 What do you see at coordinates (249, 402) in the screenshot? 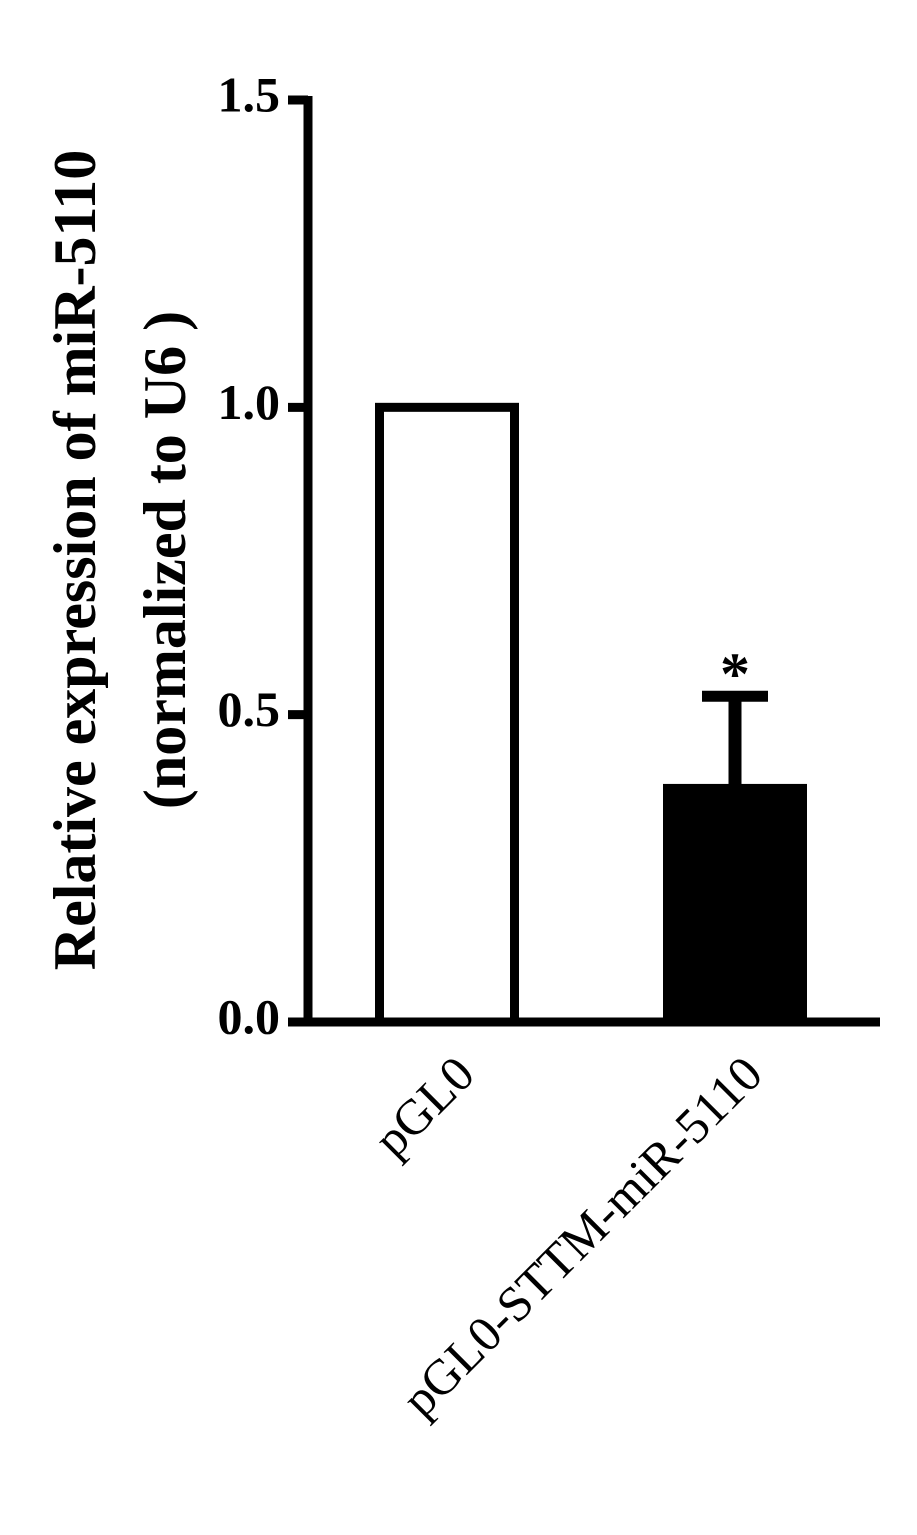
I see `y-tick-label: 1.0` at bounding box center [249, 402].